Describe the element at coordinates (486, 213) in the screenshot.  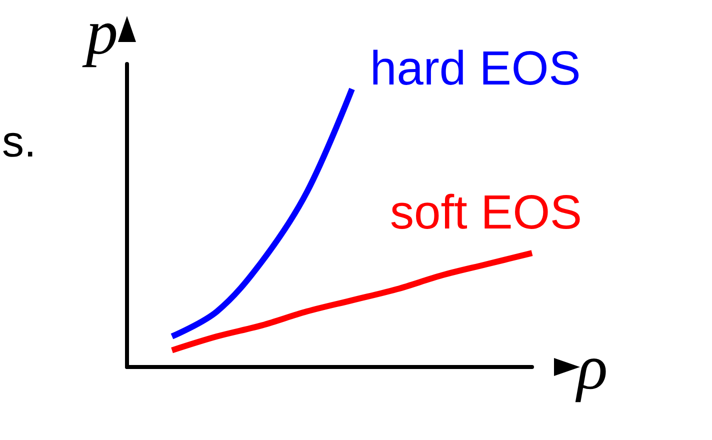
I see `series-label: soft EOS` at that location.